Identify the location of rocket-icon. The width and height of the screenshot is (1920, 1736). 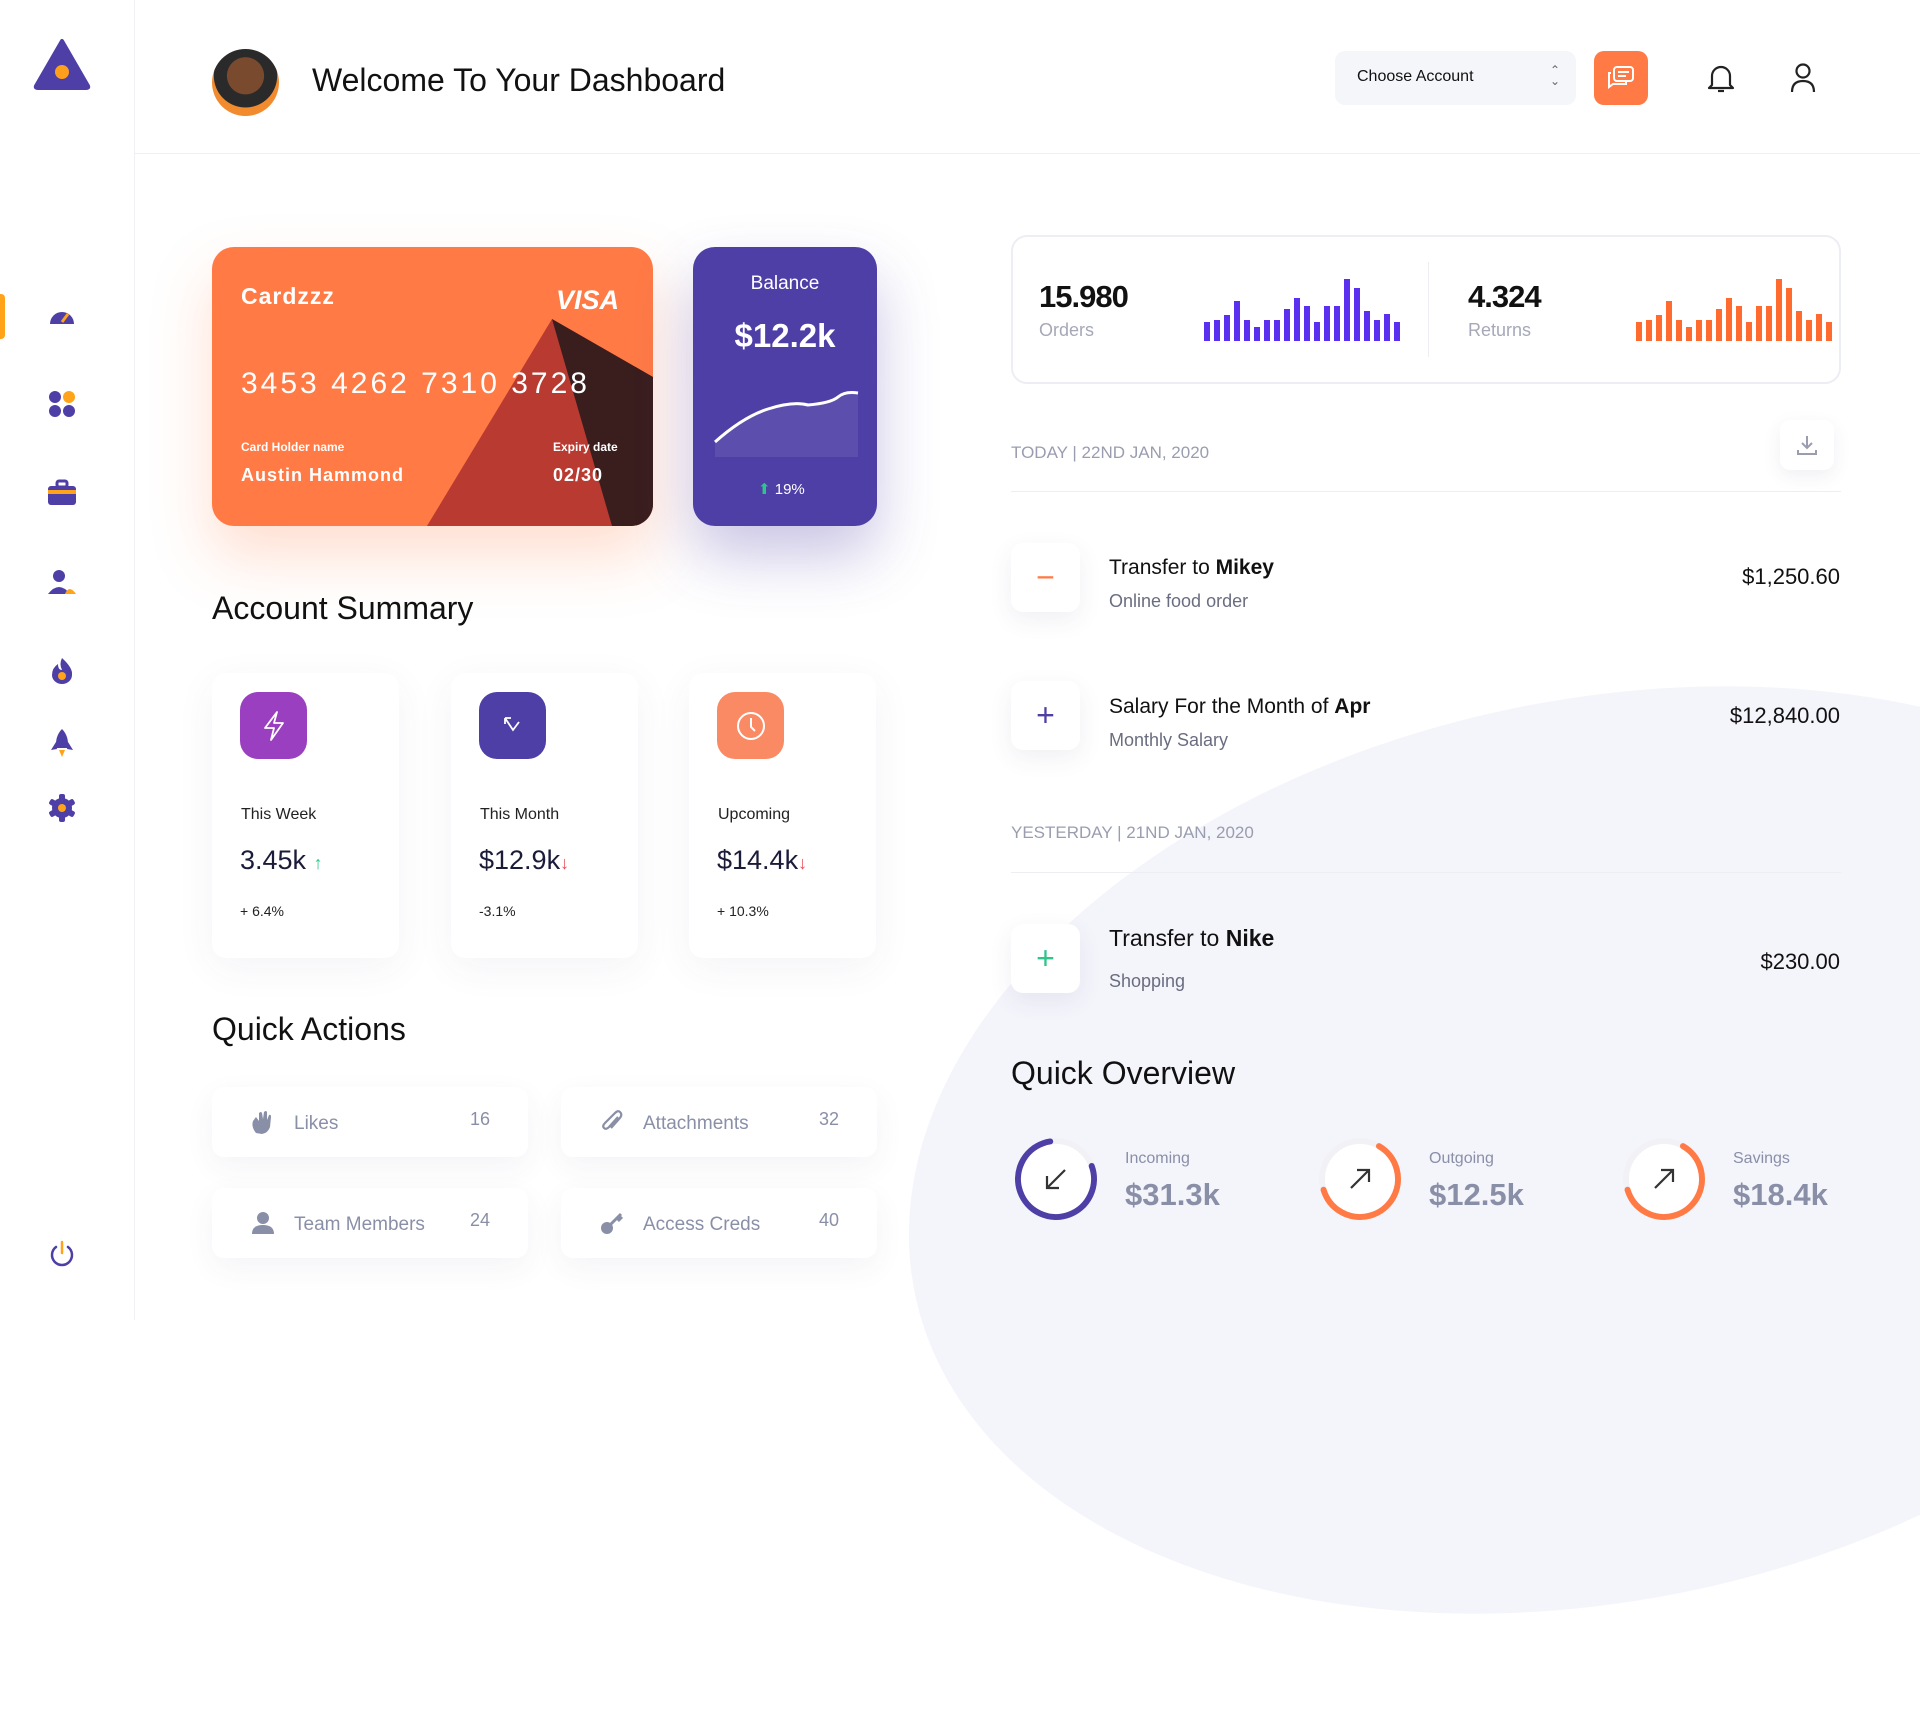
(62, 743).